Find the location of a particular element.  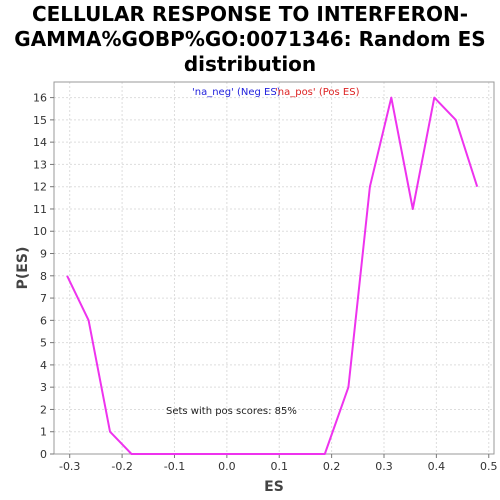

y-axis-label: P(ES) is located at coordinates (23, 268).